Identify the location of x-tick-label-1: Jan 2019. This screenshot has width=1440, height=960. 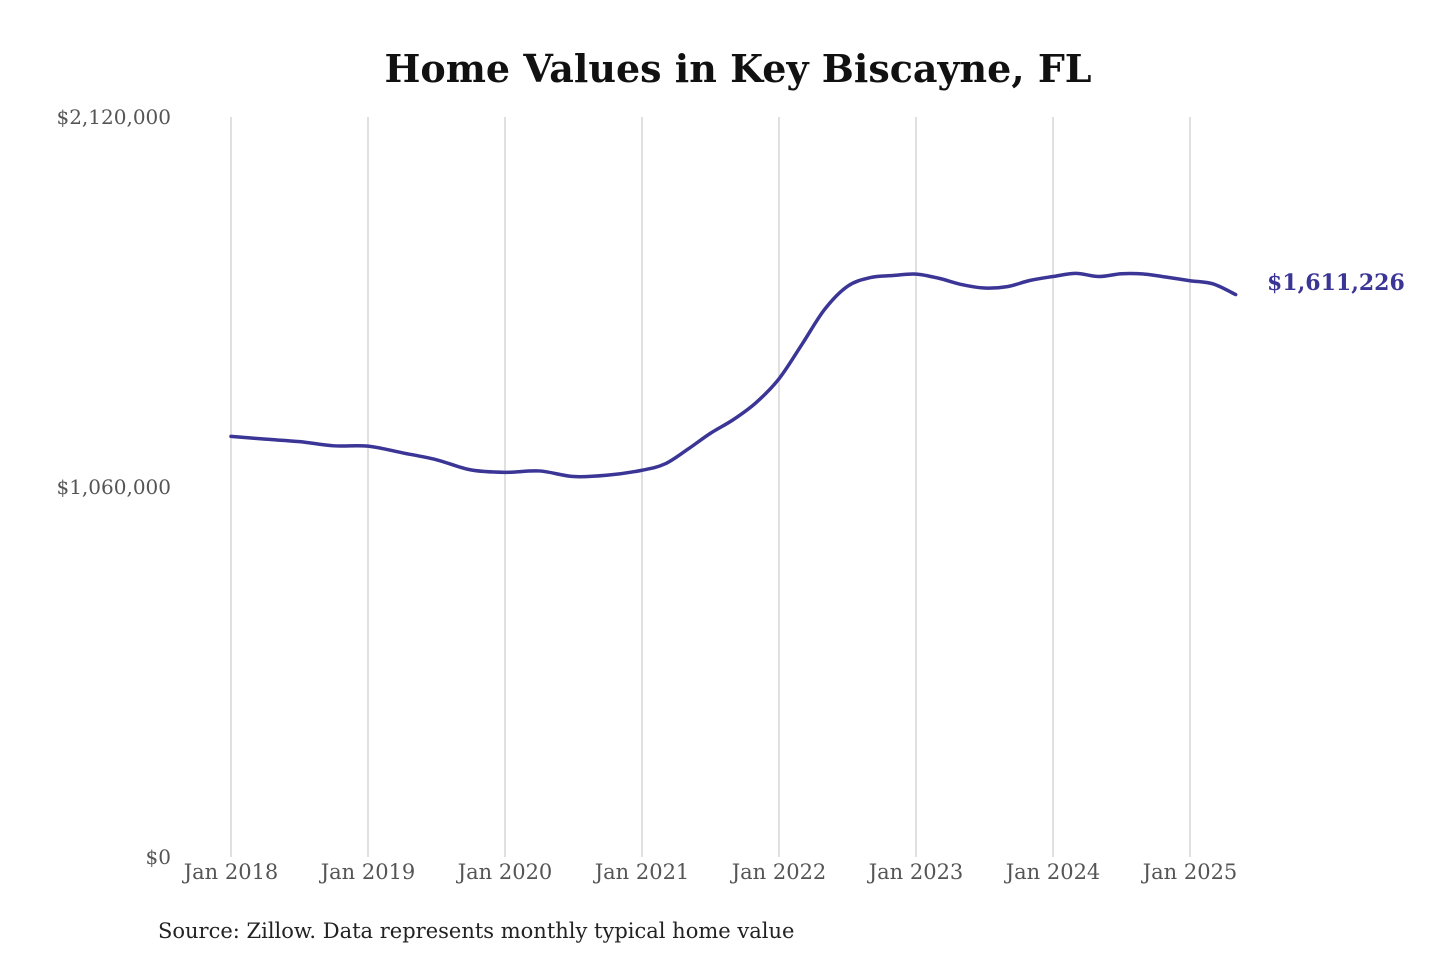
(367, 872).